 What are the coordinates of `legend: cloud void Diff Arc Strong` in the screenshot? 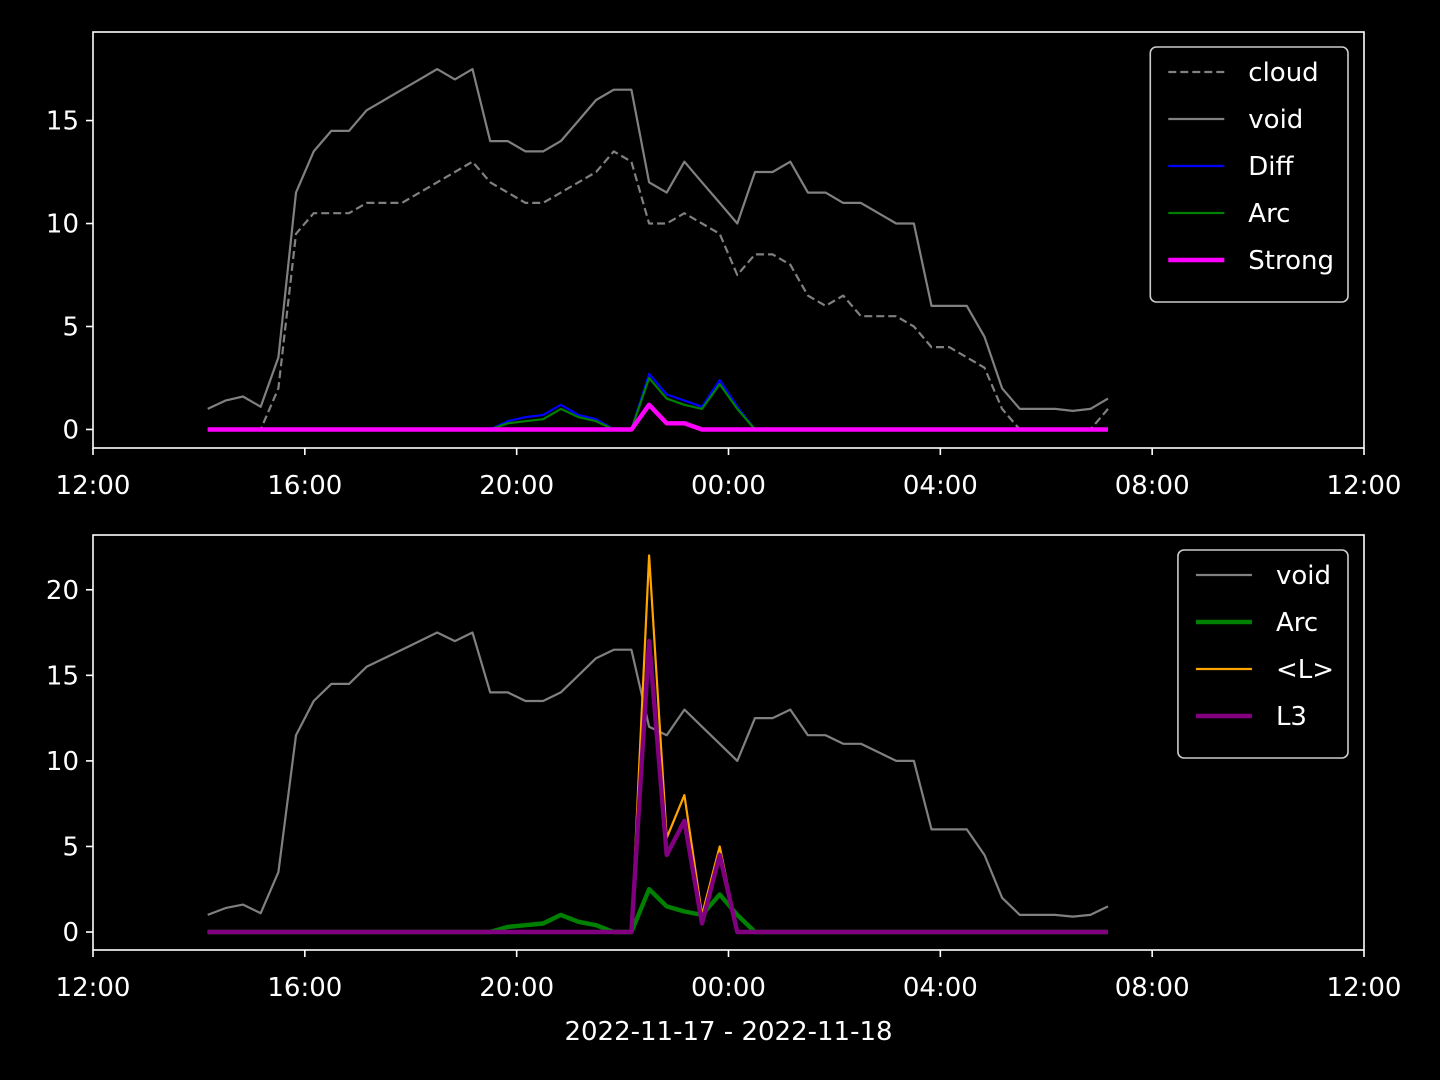 It's located at (1249, 174).